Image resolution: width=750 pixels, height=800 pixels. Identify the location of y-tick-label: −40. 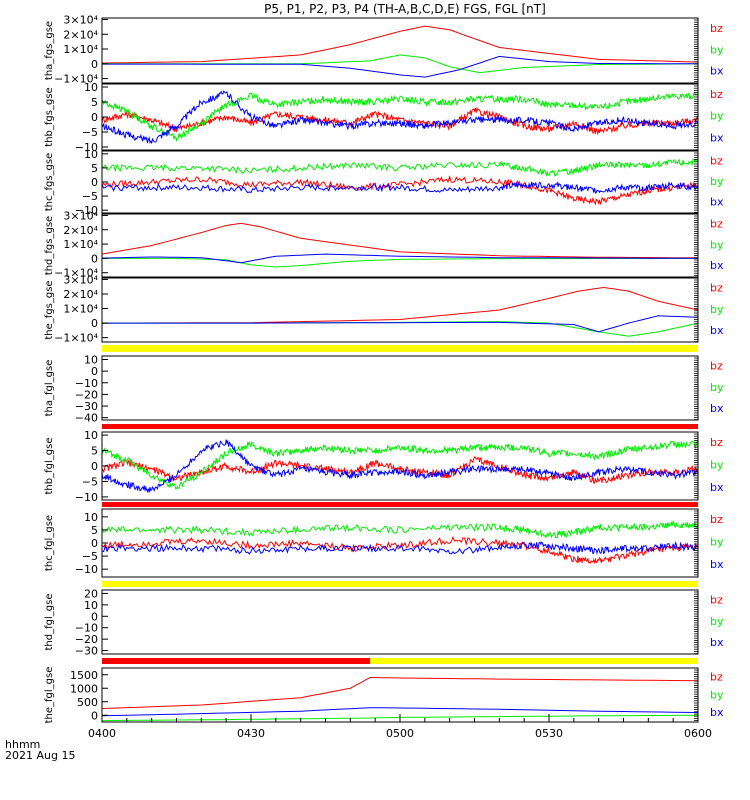
(86, 418).